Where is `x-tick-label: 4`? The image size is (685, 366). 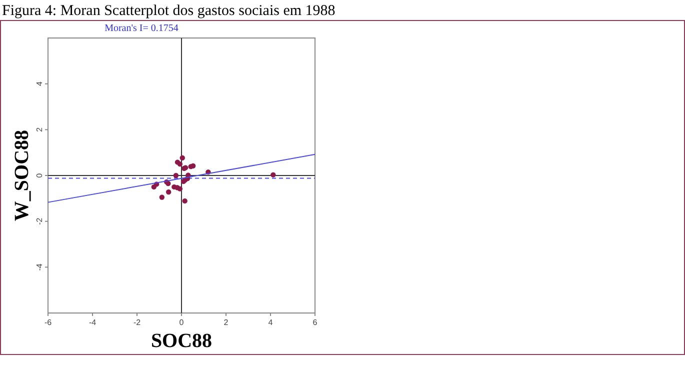
x-tick-label: 4 is located at coordinates (271, 322).